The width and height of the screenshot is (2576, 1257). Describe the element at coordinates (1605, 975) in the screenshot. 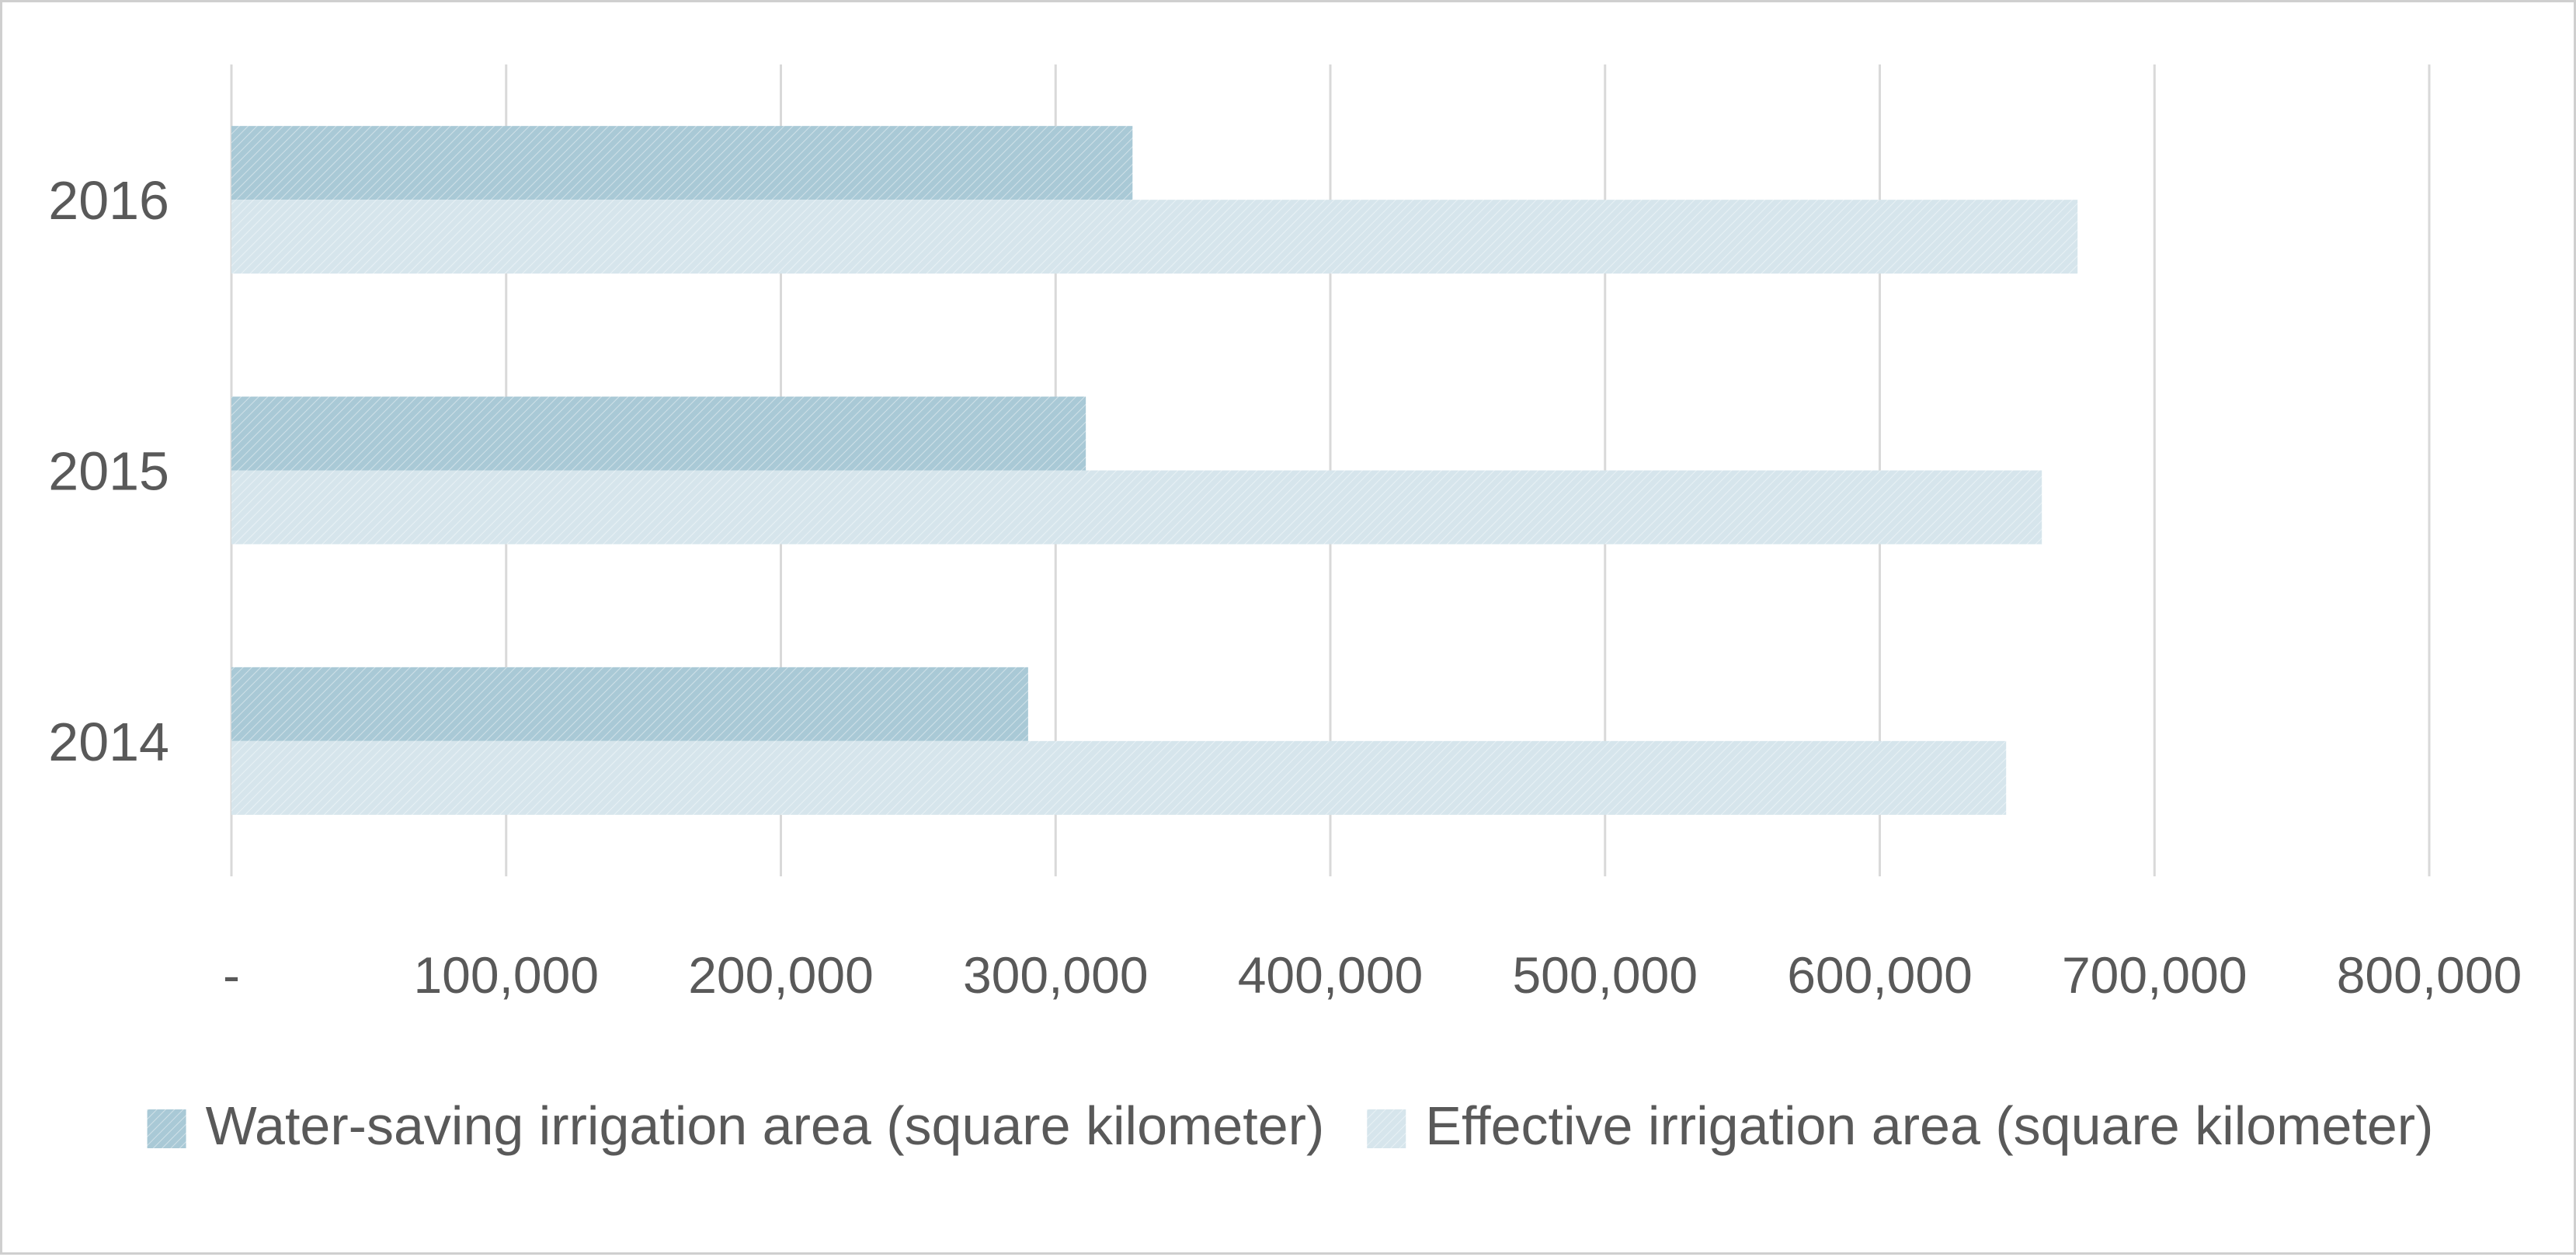

I see `x-tick-label: 500,000` at that location.